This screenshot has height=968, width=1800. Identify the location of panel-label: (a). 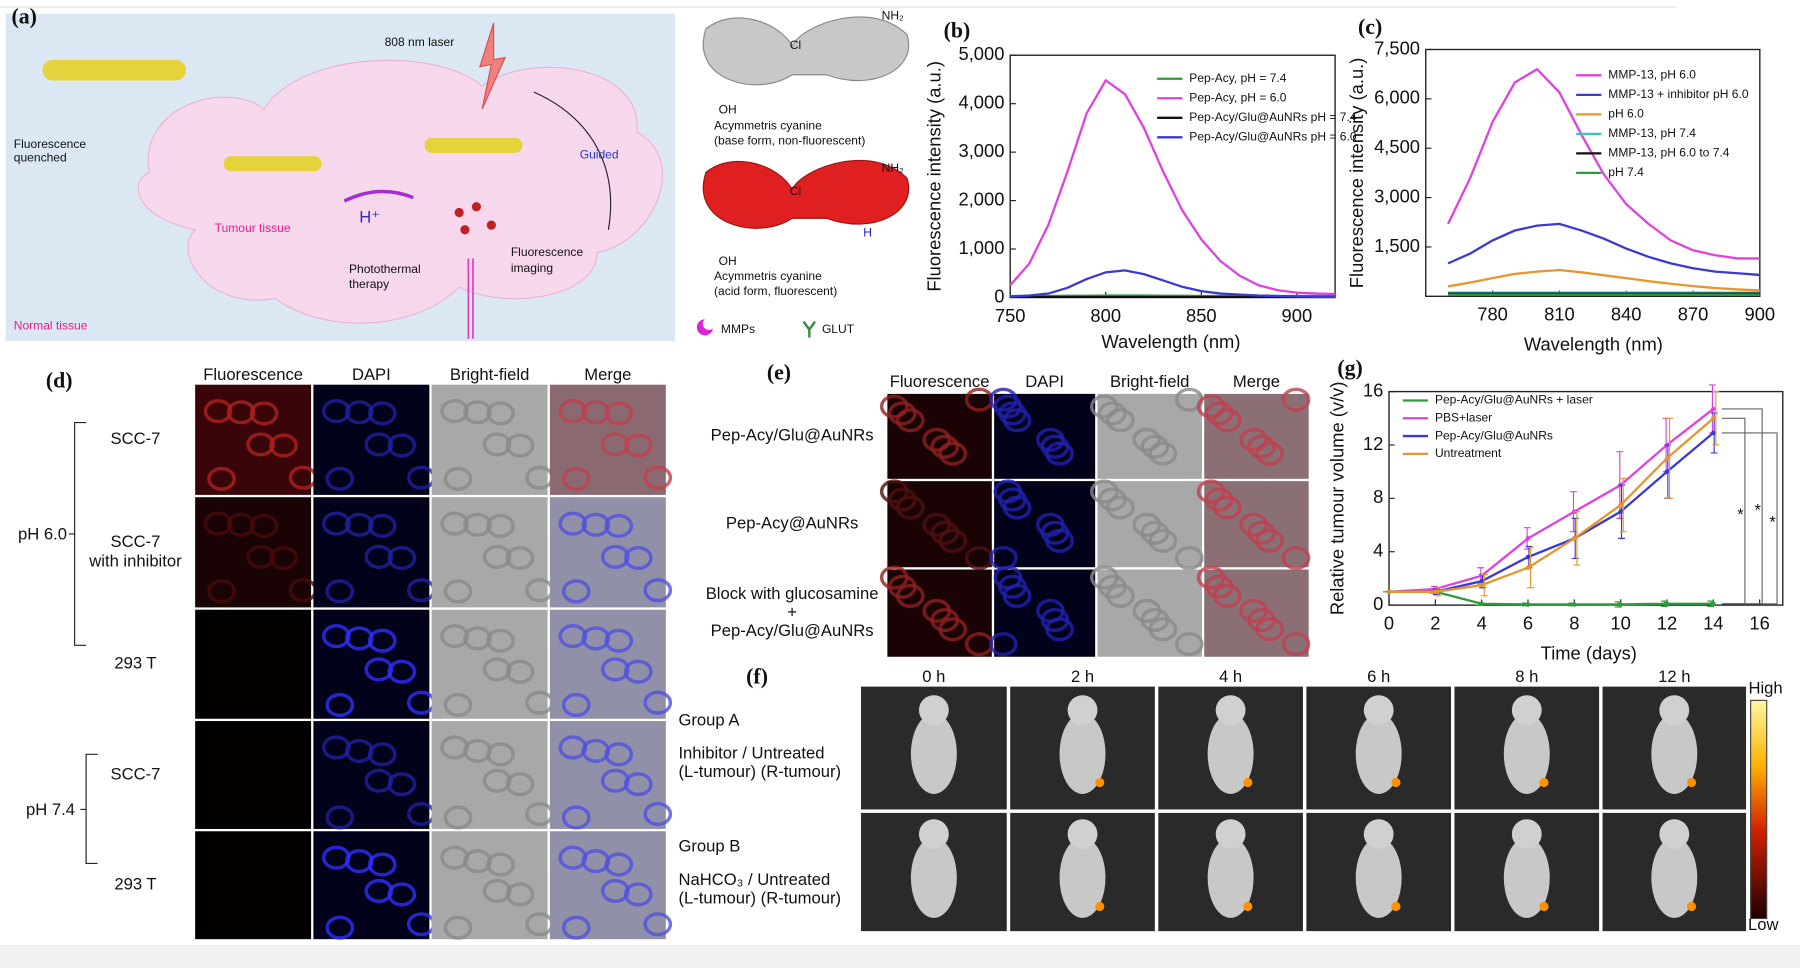
(23, 17).